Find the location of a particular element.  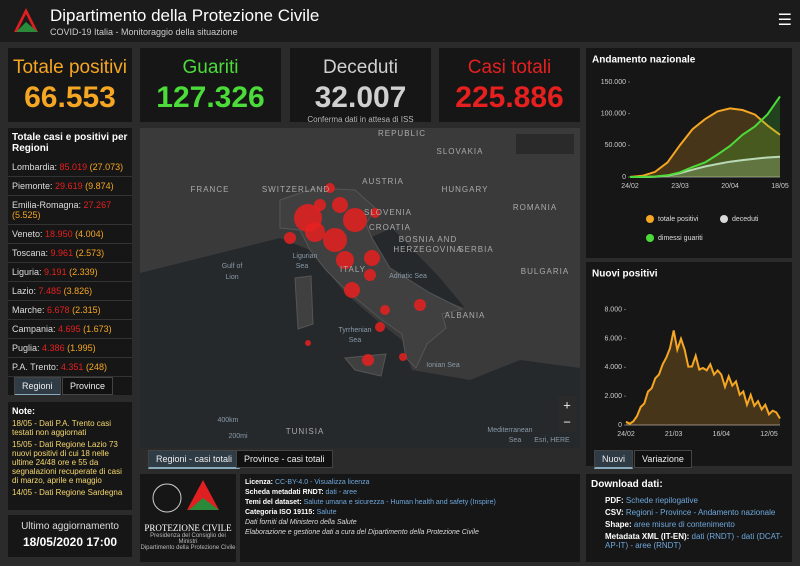

download-label: PDF: is located at coordinates (614, 500).